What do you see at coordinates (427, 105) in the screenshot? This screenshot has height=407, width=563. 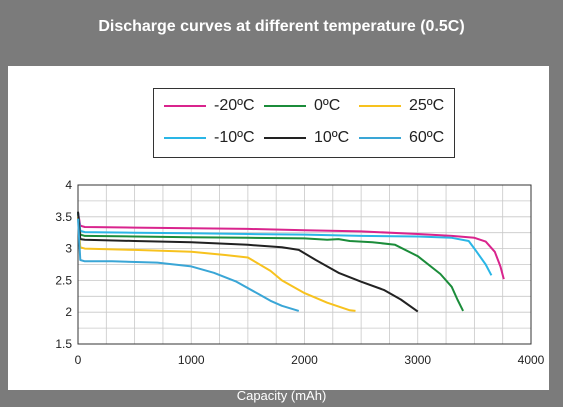 I see `legend-label: 25ºC` at bounding box center [427, 105].